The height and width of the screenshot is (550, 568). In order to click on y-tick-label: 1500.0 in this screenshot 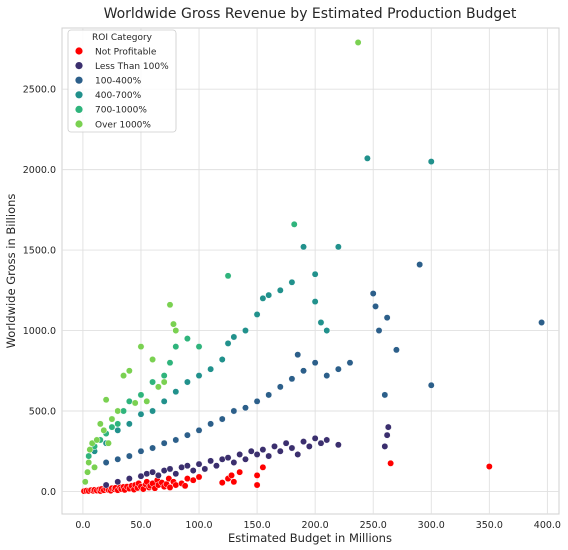, I will do `click(39, 251)`.